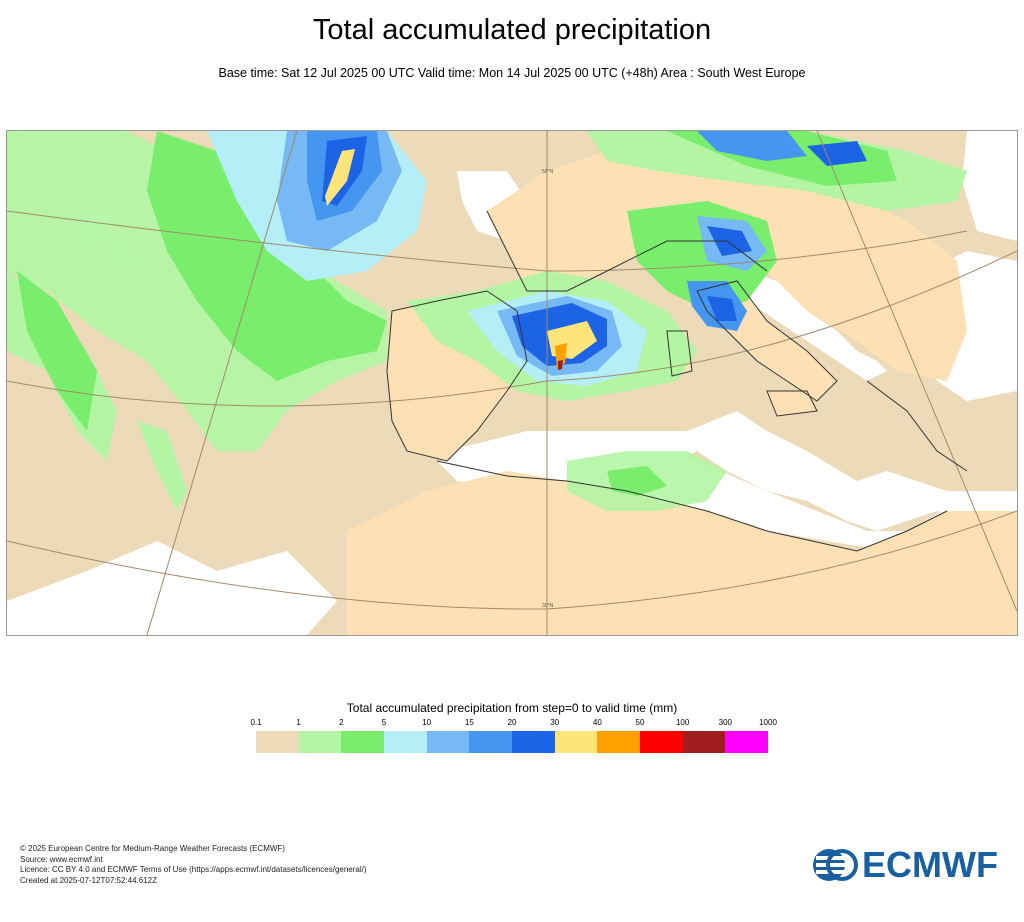 Image resolution: width=1024 pixels, height=922 pixels. What do you see at coordinates (729, 241) in the screenshot?
I see `alps-rain-darkblue` at bounding box center [729, 241].